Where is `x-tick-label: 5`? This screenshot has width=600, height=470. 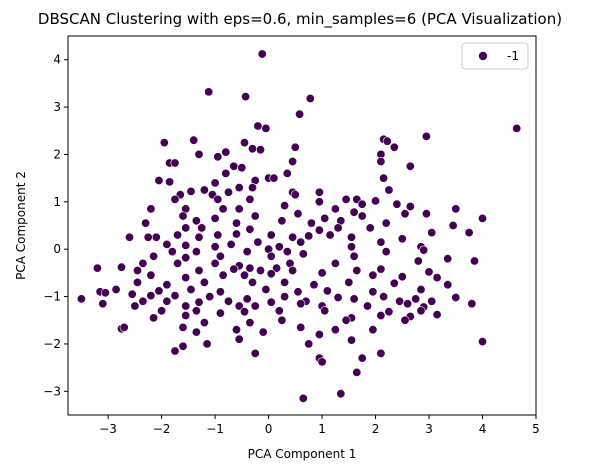
x-tick-label: 5 is located at coordinates (536, 429).